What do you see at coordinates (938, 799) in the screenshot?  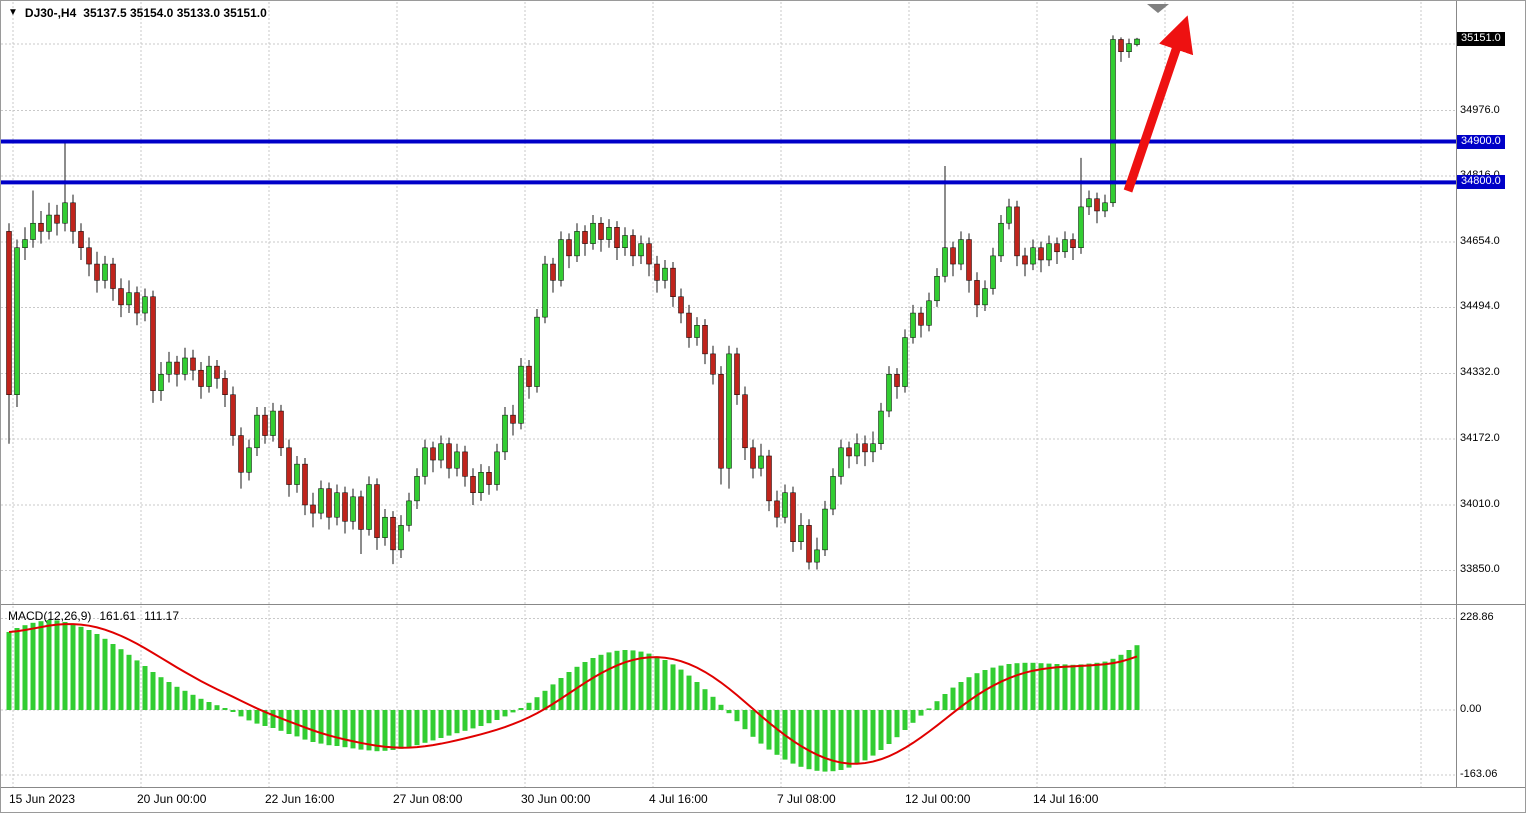 I see `time-axis-label: 12 Jul 00:00` at bounding box center [938, 799].